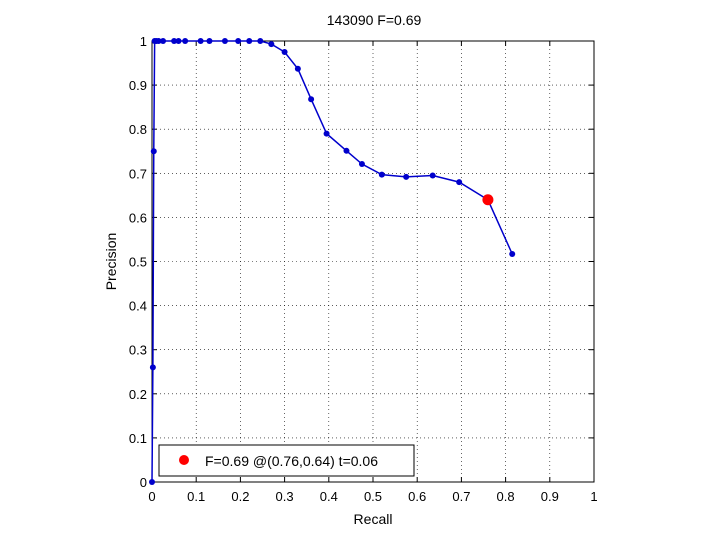 This screenshot has width=720, height=540. I want to click on x-tick-label: 0.8, so click(506, 496).